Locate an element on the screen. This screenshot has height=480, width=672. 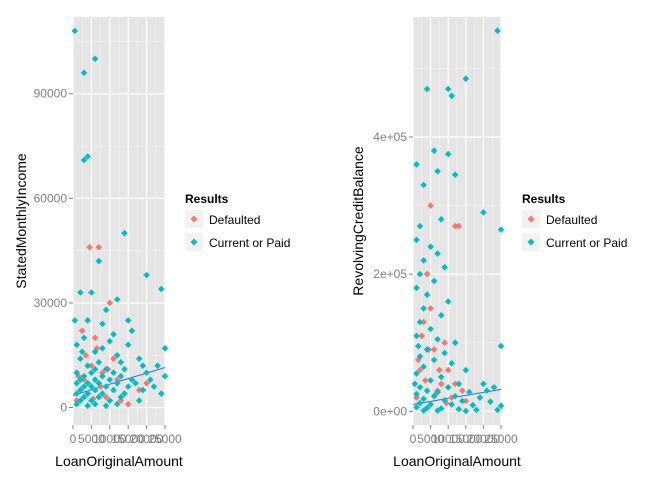
left-legend-marker-current is located at coordinates (194, 242).